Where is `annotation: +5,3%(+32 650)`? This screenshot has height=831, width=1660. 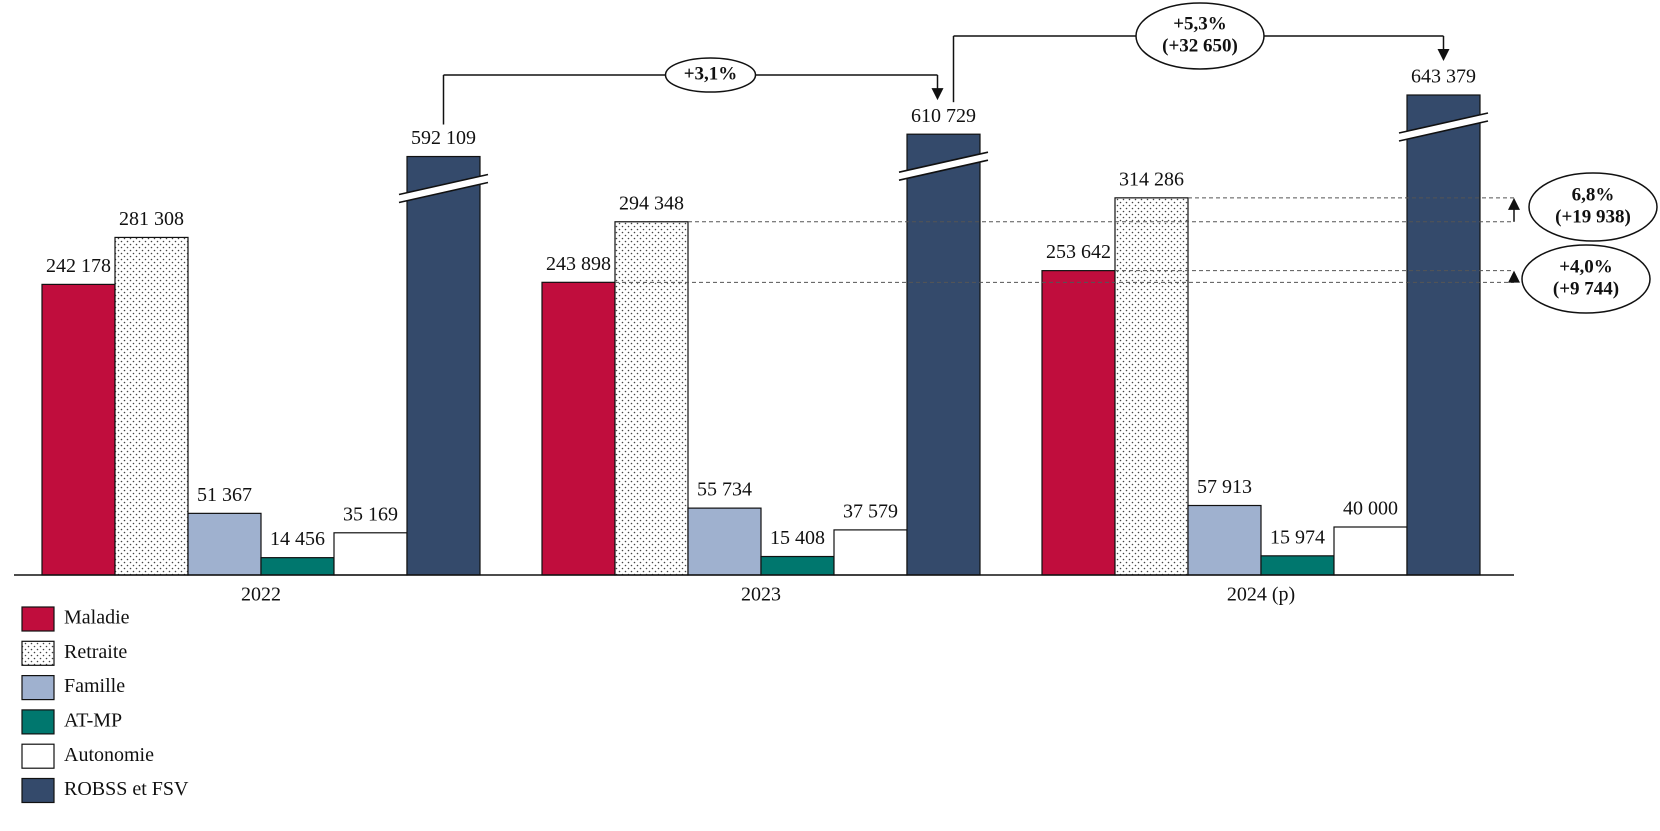
annotation: +5,3%(+32 650) is located at coordinates (1200, 36).